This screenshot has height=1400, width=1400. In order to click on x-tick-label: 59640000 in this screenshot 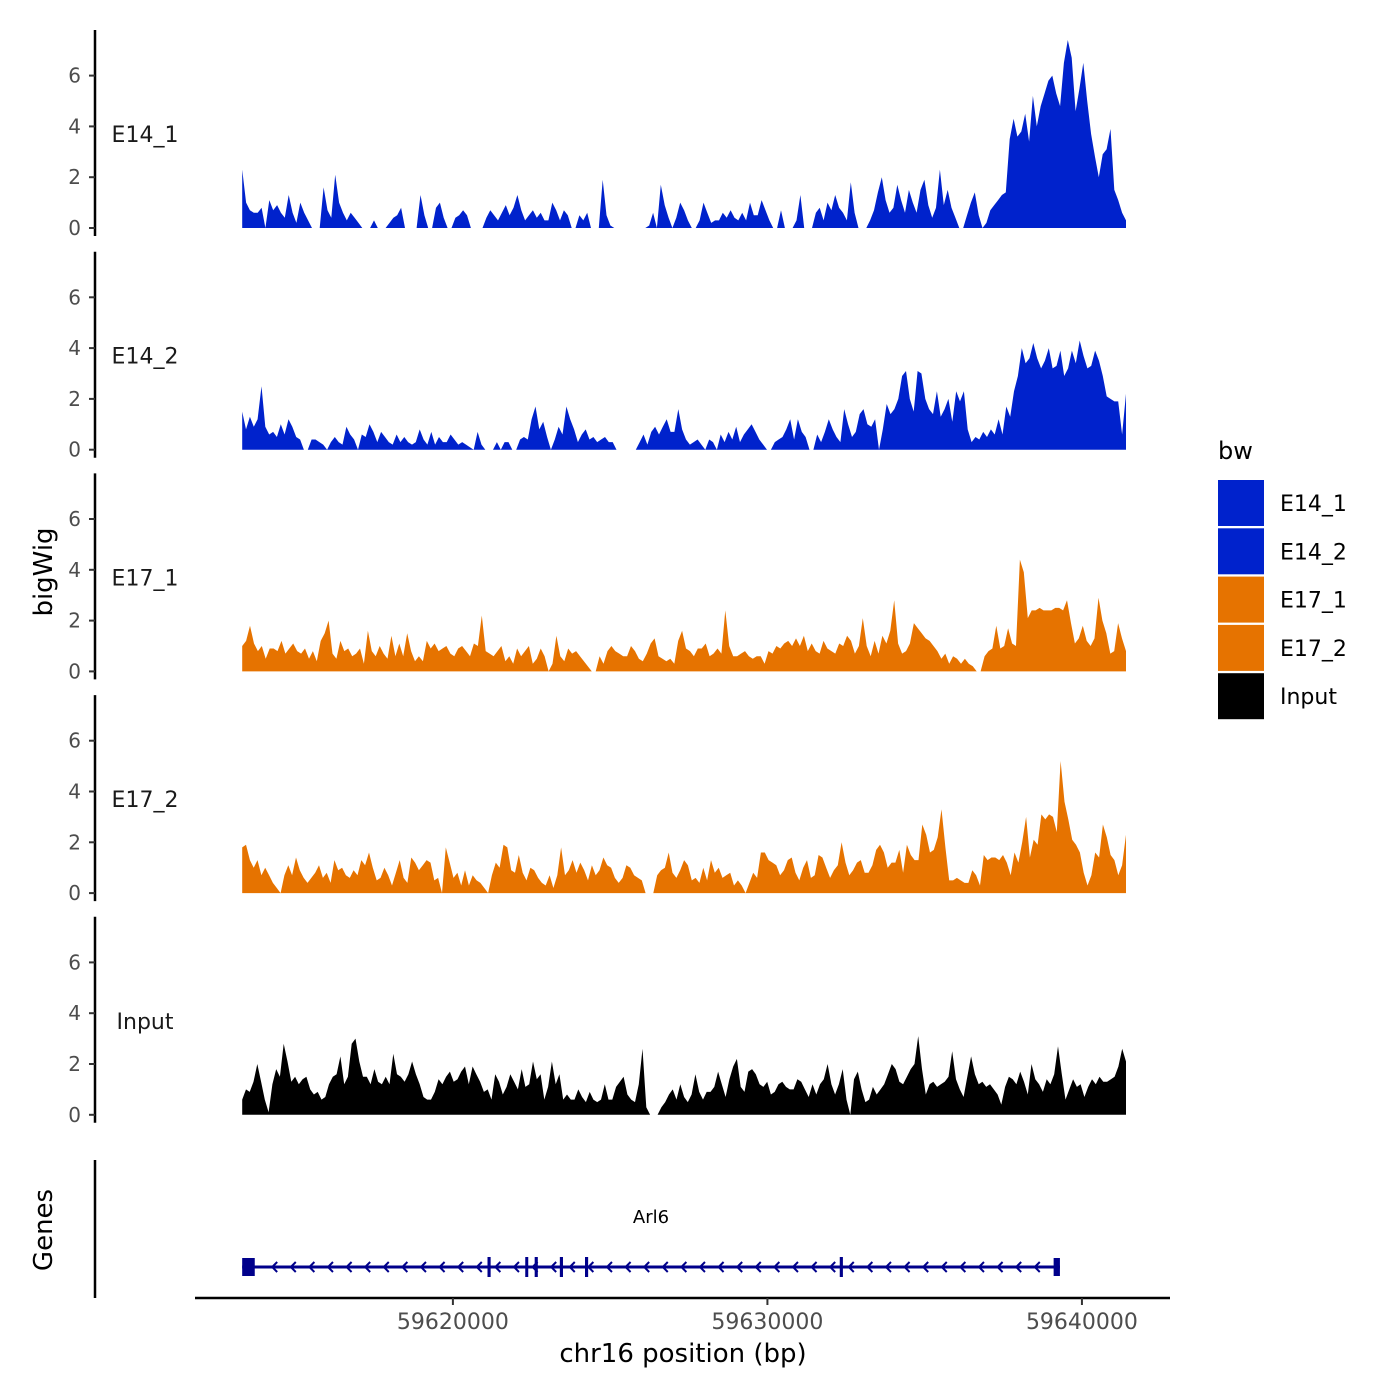, I will do `click(1082, 1322)`.